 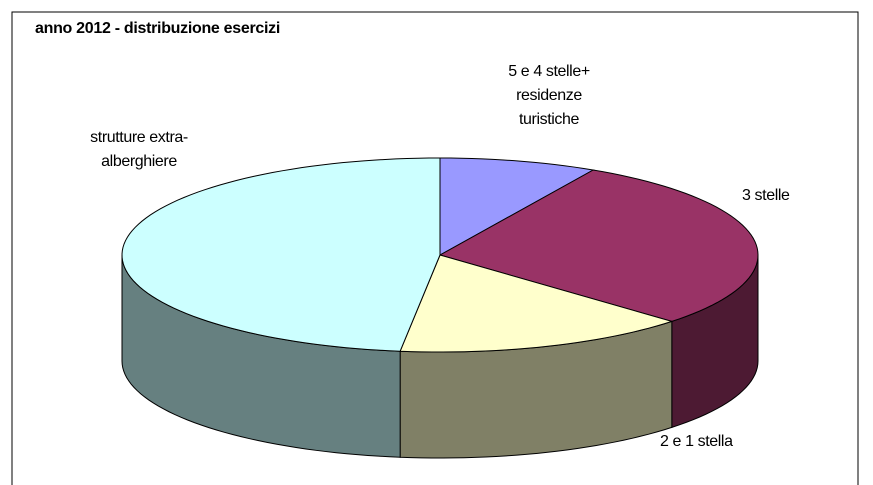 What do you see at coordinates (766, 195) in the screenshot?
I see `slice-label: 3 stelle` at bounding box center [766, 195].